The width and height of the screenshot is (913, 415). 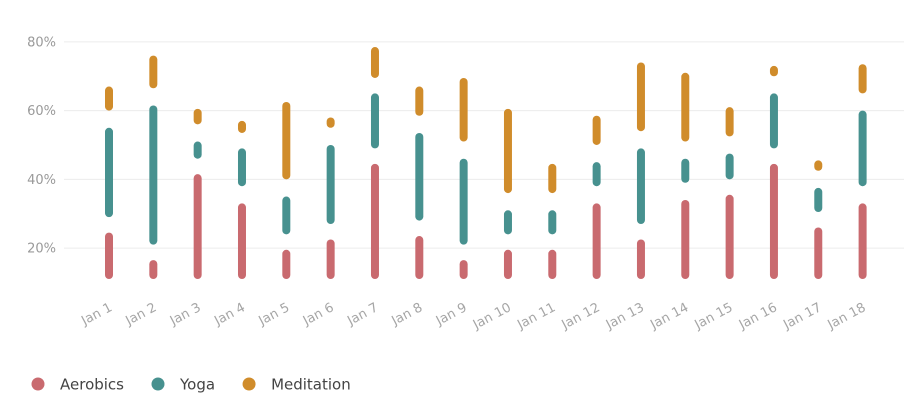 What do you see at coordinates (96, 314) in the screenshot?
I see `x-tick-label: Jan 1` at bounding box center [96, 314].